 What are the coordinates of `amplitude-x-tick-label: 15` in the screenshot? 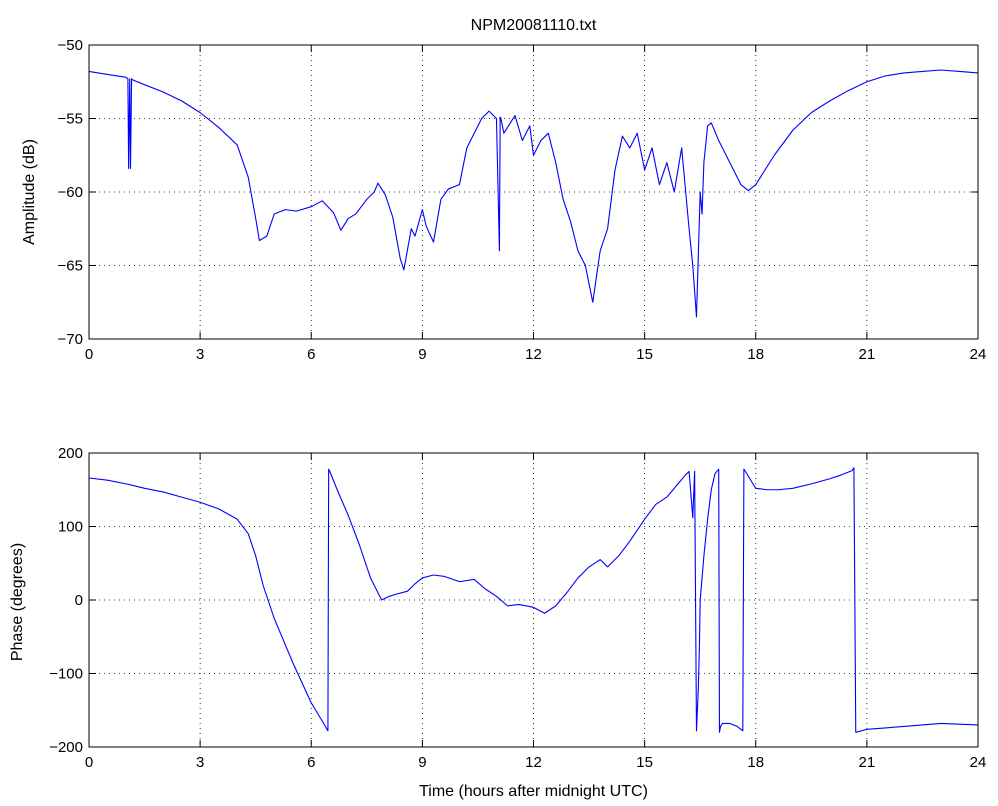 It's located at (644, 354).